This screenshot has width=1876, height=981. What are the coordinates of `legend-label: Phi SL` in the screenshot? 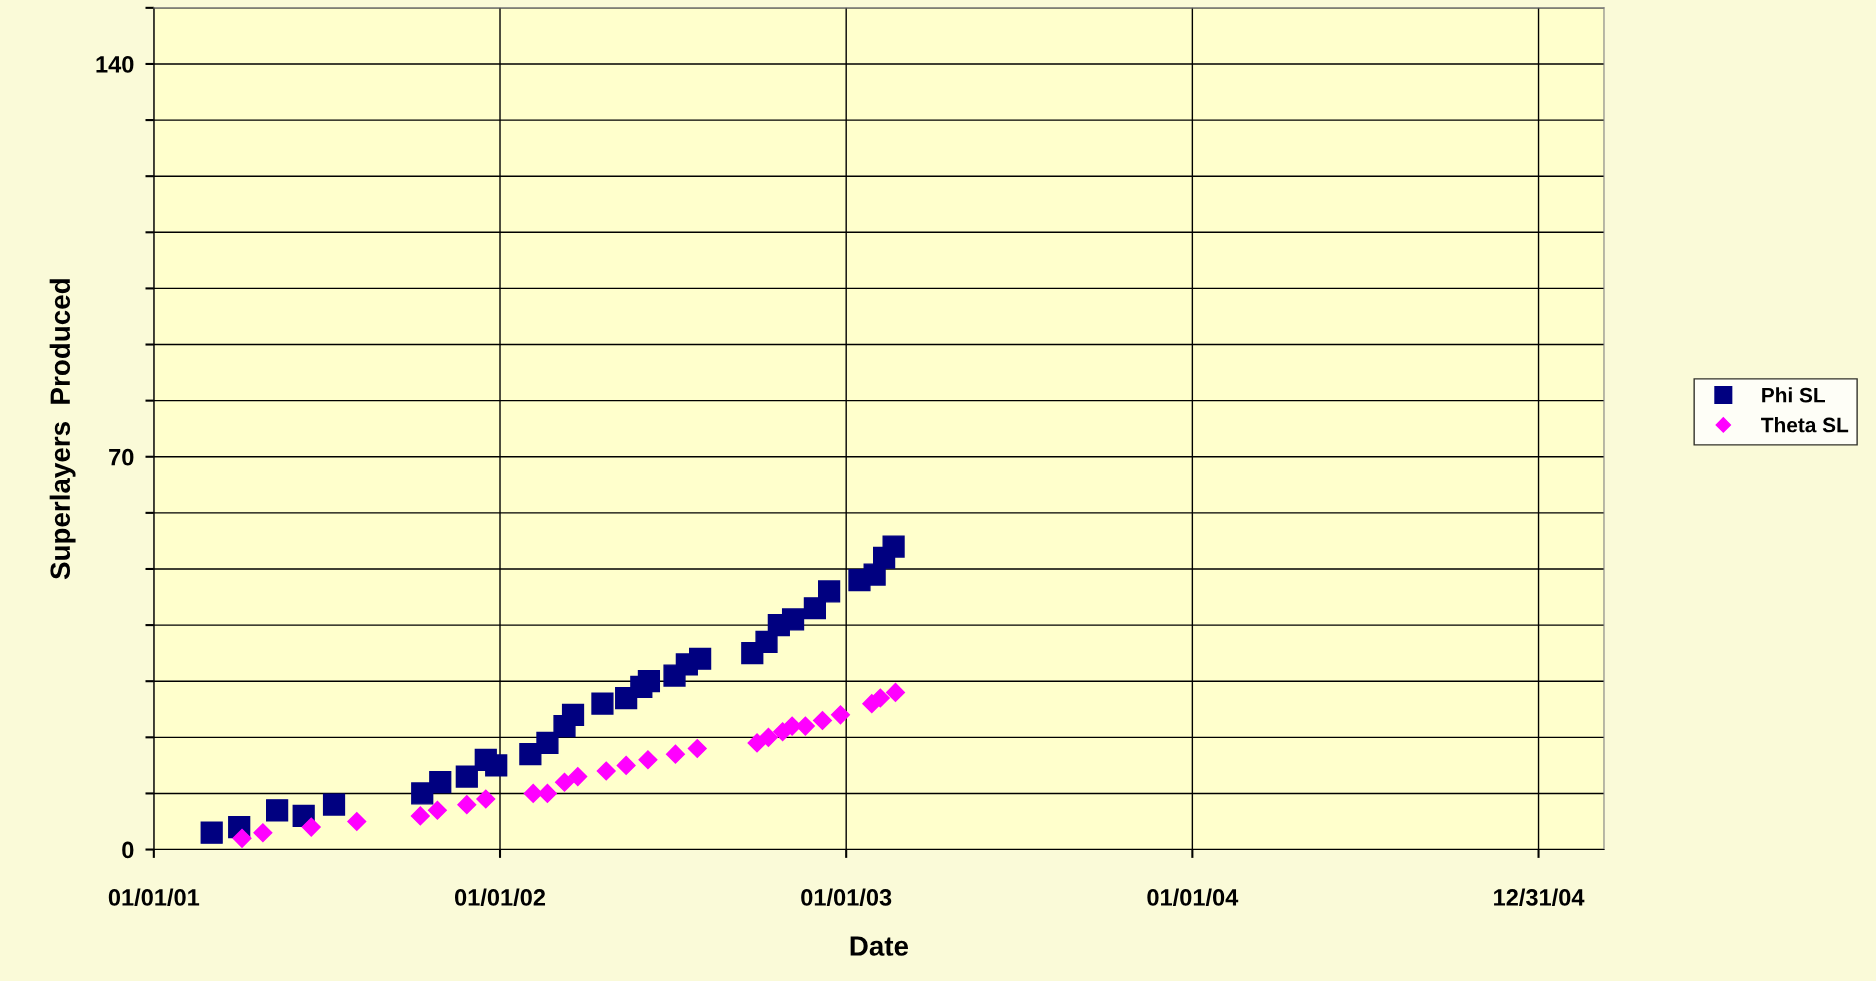 It's located at (1793, 395).